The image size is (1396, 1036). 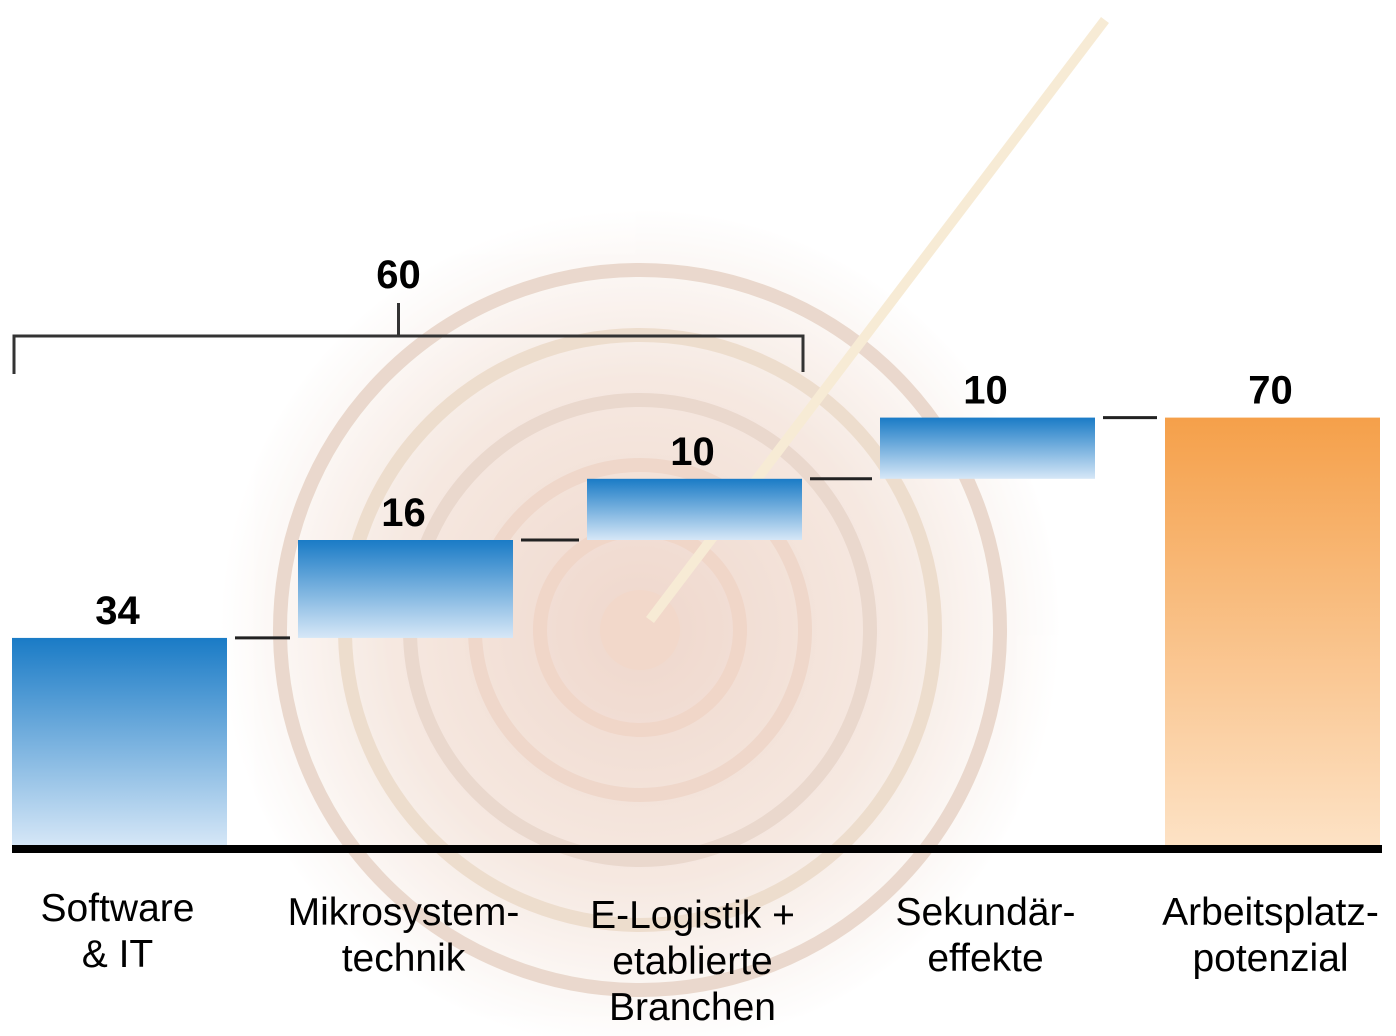 What do you see at coordinates (1270, 958) in the screenshot?
I see `category-label-4-line-1: potenzial` at bounding box center [1270, 958].